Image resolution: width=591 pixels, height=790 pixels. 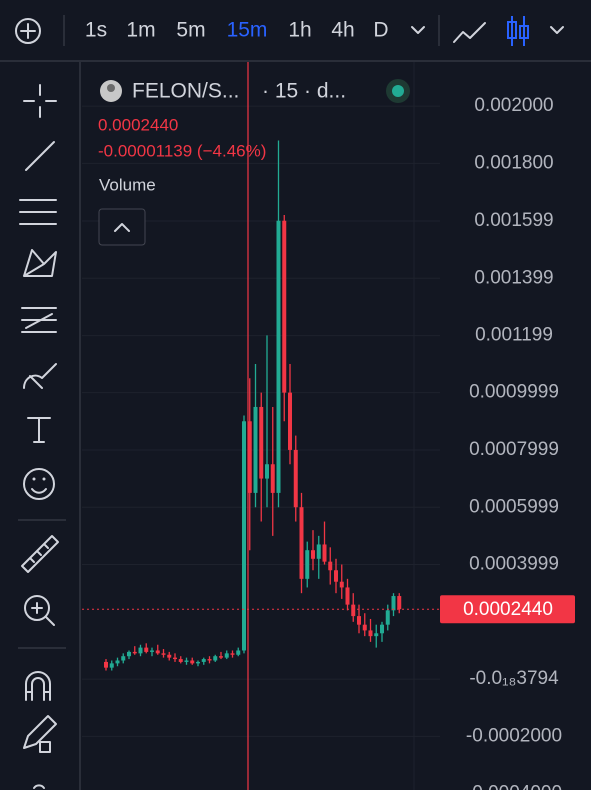 I want to click on toolbar-bg, so click(x=295, y=30).